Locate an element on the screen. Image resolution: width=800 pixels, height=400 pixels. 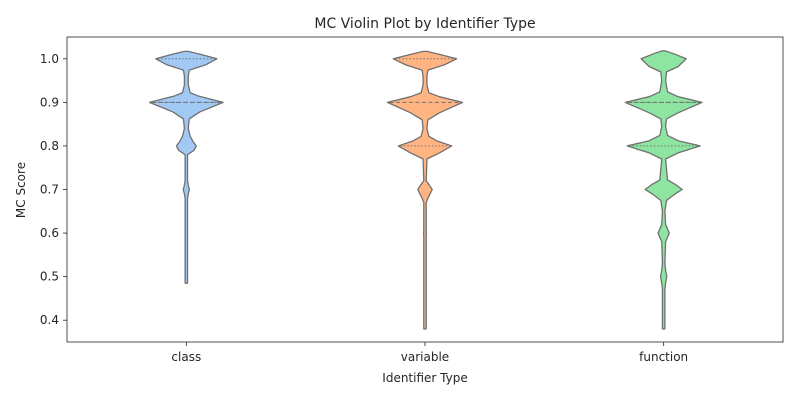
y-tick-label: 0.6 is located at coordinates (49, 233).